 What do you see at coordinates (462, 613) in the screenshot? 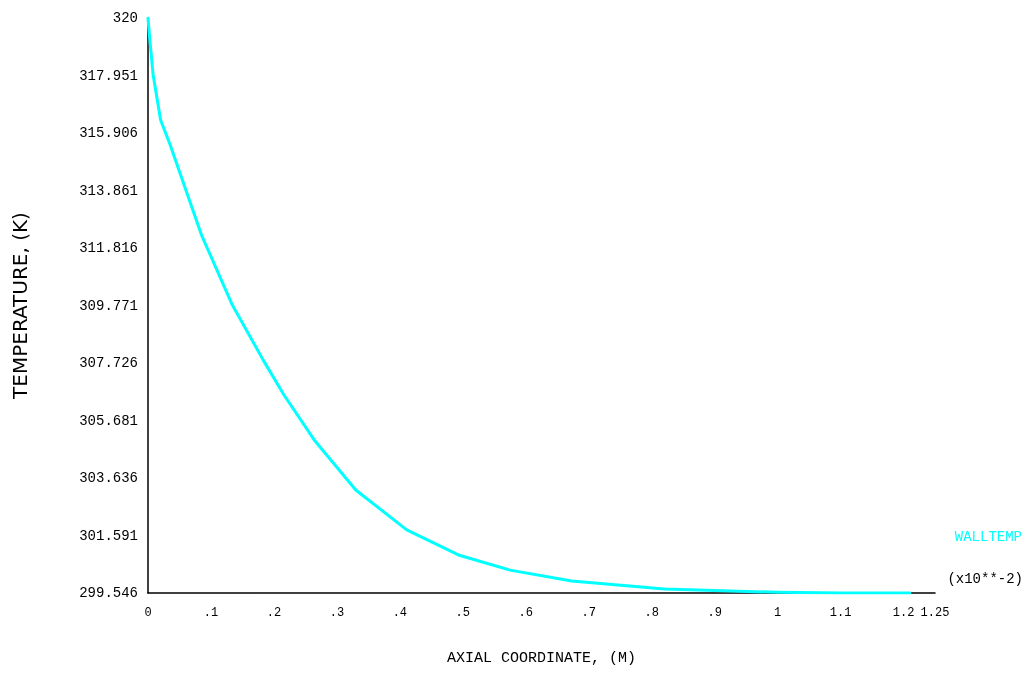
I see `x-tick-label: .5` at bounding box center [462, 613].